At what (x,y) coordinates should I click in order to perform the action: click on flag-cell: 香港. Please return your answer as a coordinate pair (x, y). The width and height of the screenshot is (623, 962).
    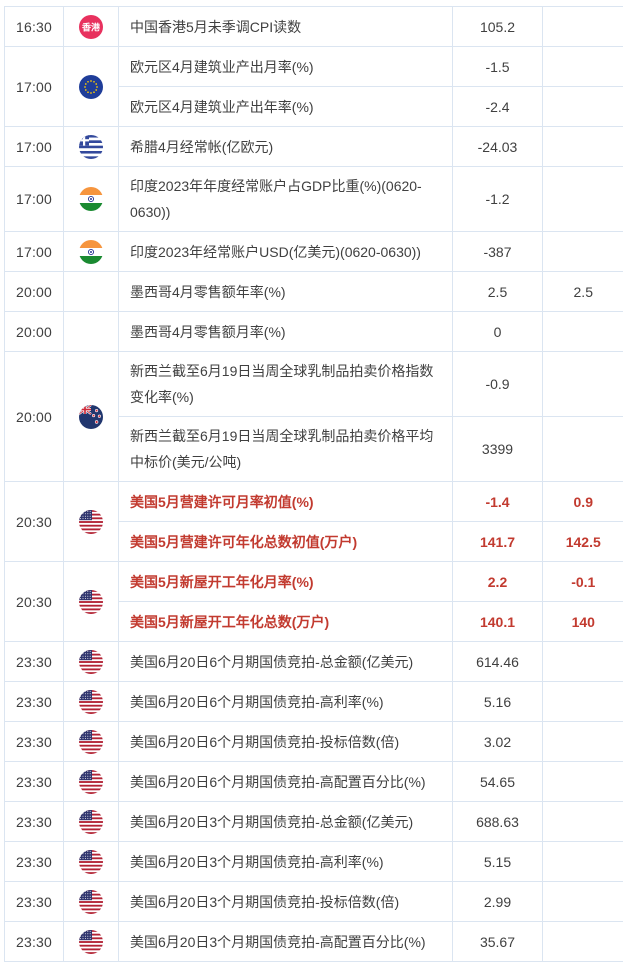
    Looking at the image, I should click on (91, 27).